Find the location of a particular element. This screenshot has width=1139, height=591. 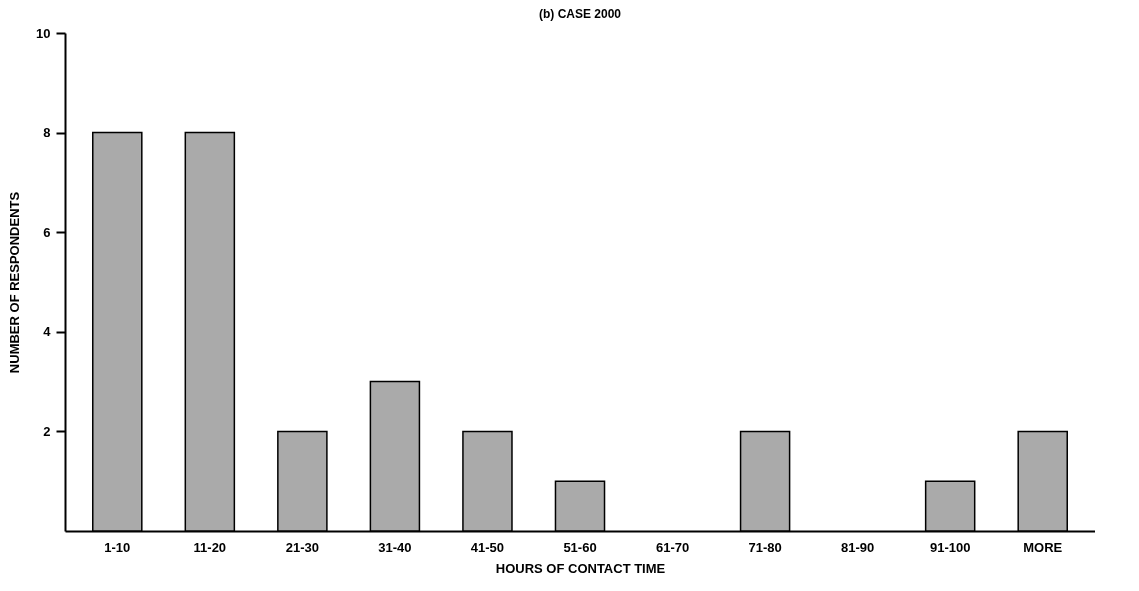

y-tick-label: 8 is located at coordinates (47, 133).